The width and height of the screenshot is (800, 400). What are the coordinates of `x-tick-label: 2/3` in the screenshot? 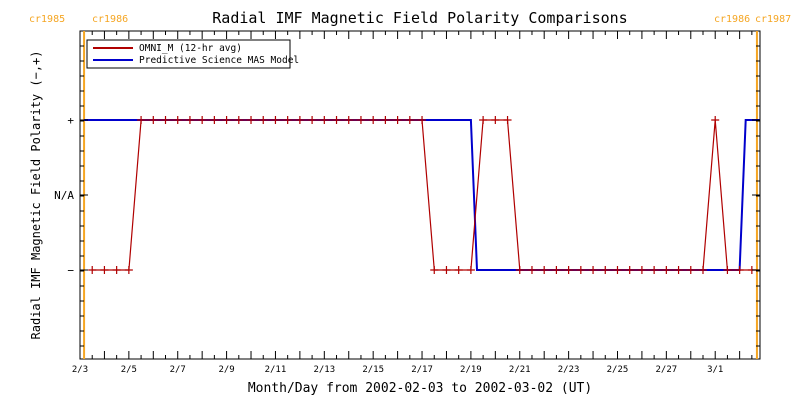 It's located at (80, 370).